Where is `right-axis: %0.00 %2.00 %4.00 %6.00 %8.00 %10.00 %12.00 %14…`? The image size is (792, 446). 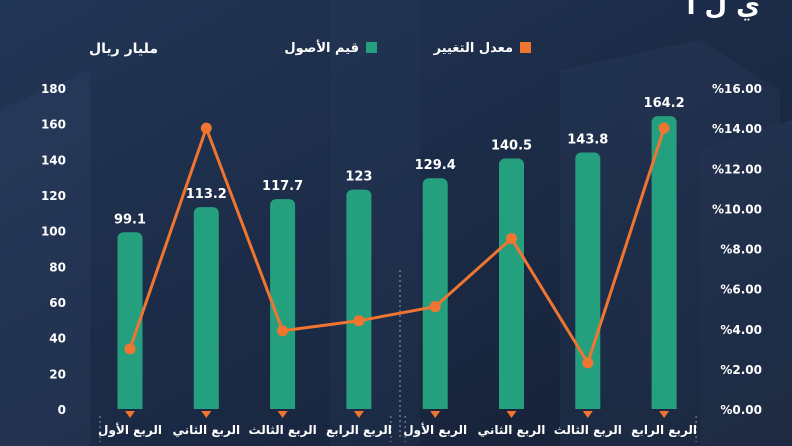
right-axis: %0.00 %2.00 %4.00 %6.00 %8.00 %10.00 %12.00 %14… is located at coordinates (737, 249).